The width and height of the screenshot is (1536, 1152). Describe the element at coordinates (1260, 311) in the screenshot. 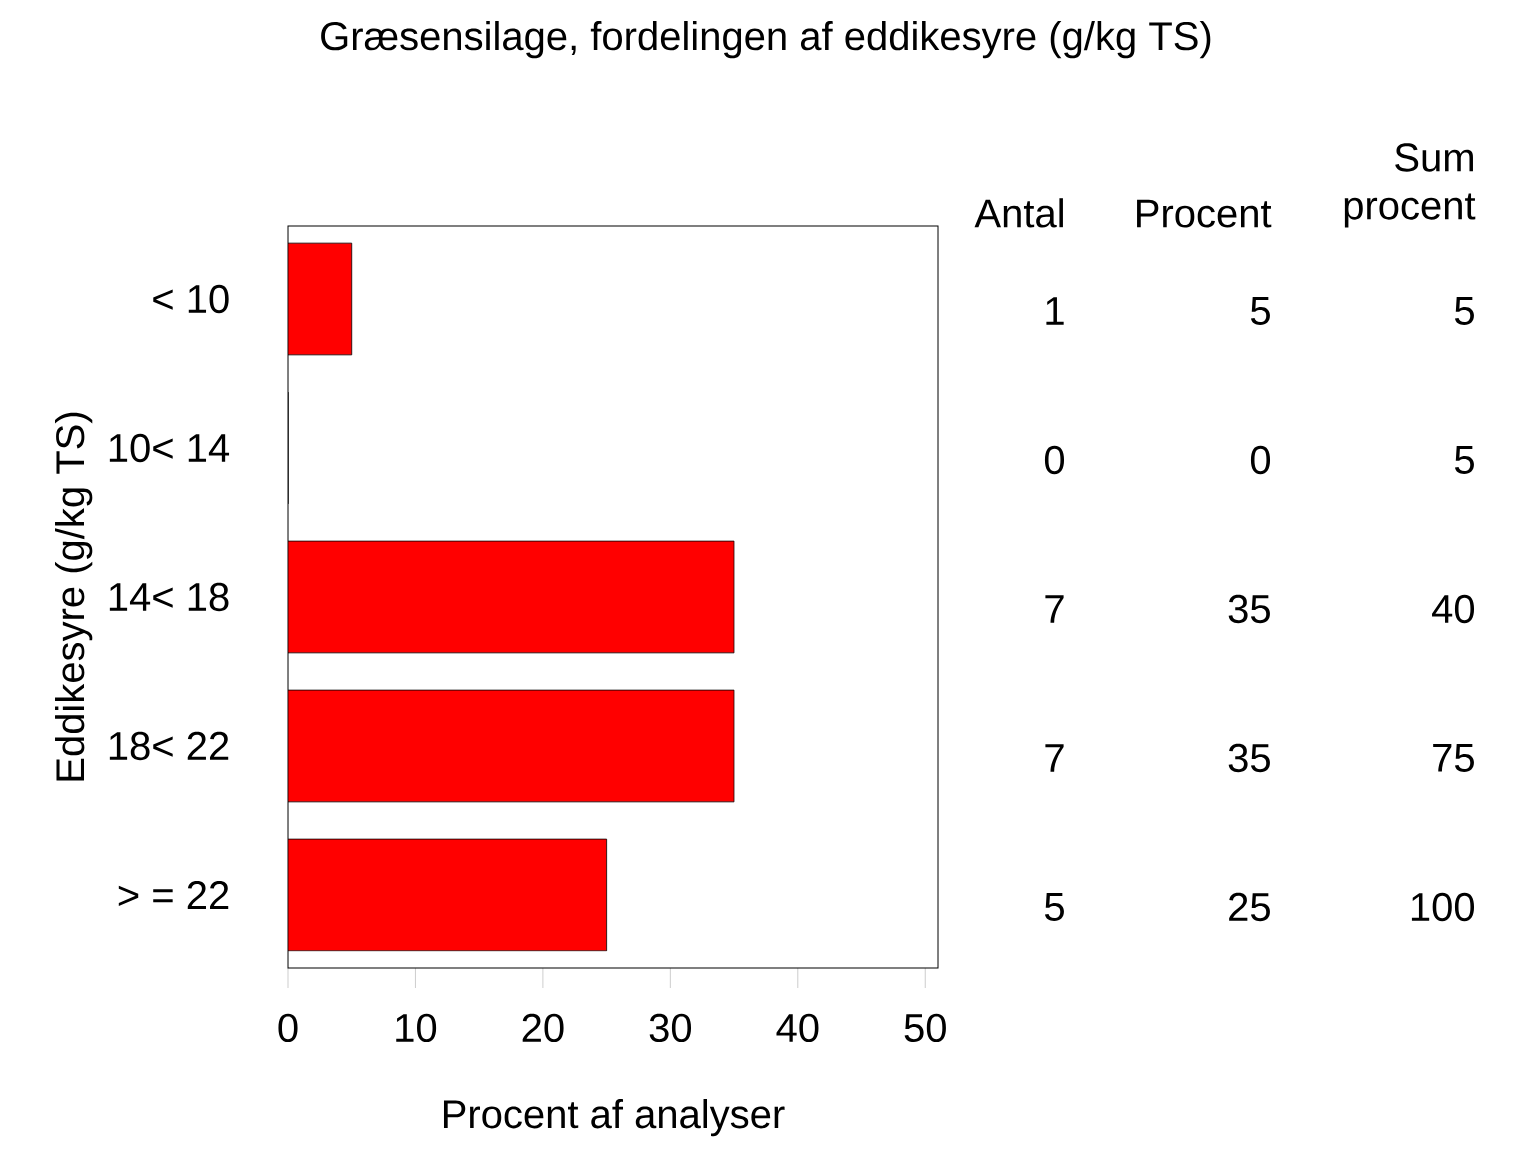

I see `data-label: 5` at that location.